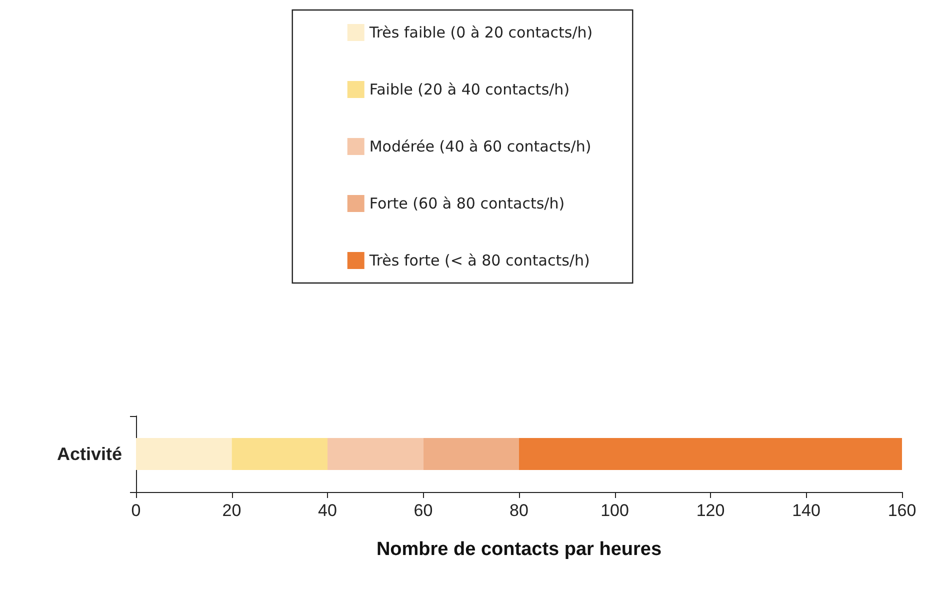  I want to click on legend-label: Modérée (40 à 60 contacts/h), so click(480, 147).